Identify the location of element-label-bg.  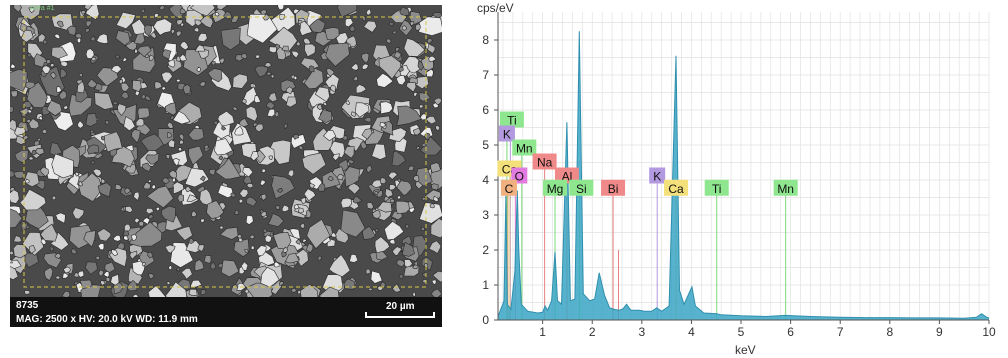
(508, 187).